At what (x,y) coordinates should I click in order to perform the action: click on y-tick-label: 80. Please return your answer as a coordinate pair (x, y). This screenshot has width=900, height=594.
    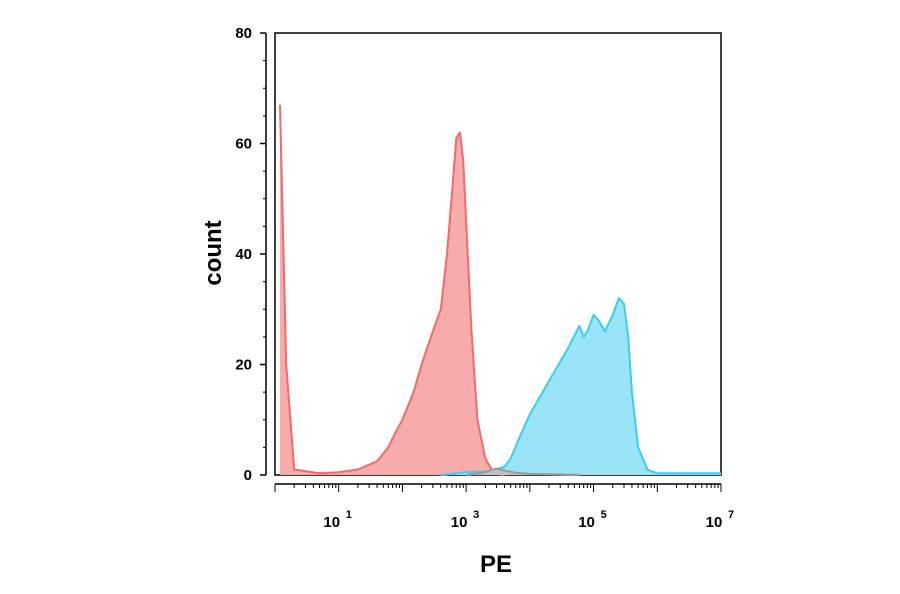
    Looking at the image, I should click on (243, 33).